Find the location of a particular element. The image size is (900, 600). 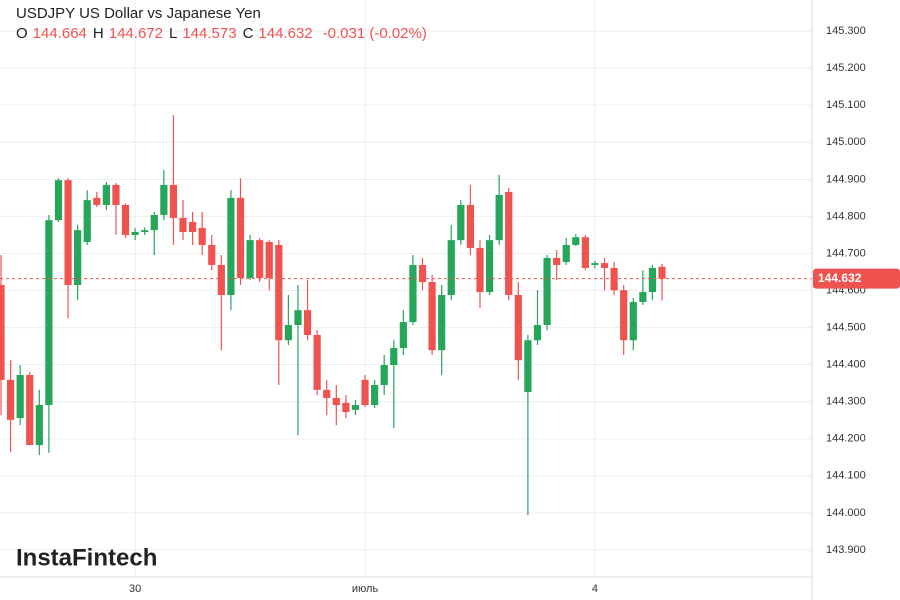

y-tick-label: 144.400 is located at coordinates (846, 365).